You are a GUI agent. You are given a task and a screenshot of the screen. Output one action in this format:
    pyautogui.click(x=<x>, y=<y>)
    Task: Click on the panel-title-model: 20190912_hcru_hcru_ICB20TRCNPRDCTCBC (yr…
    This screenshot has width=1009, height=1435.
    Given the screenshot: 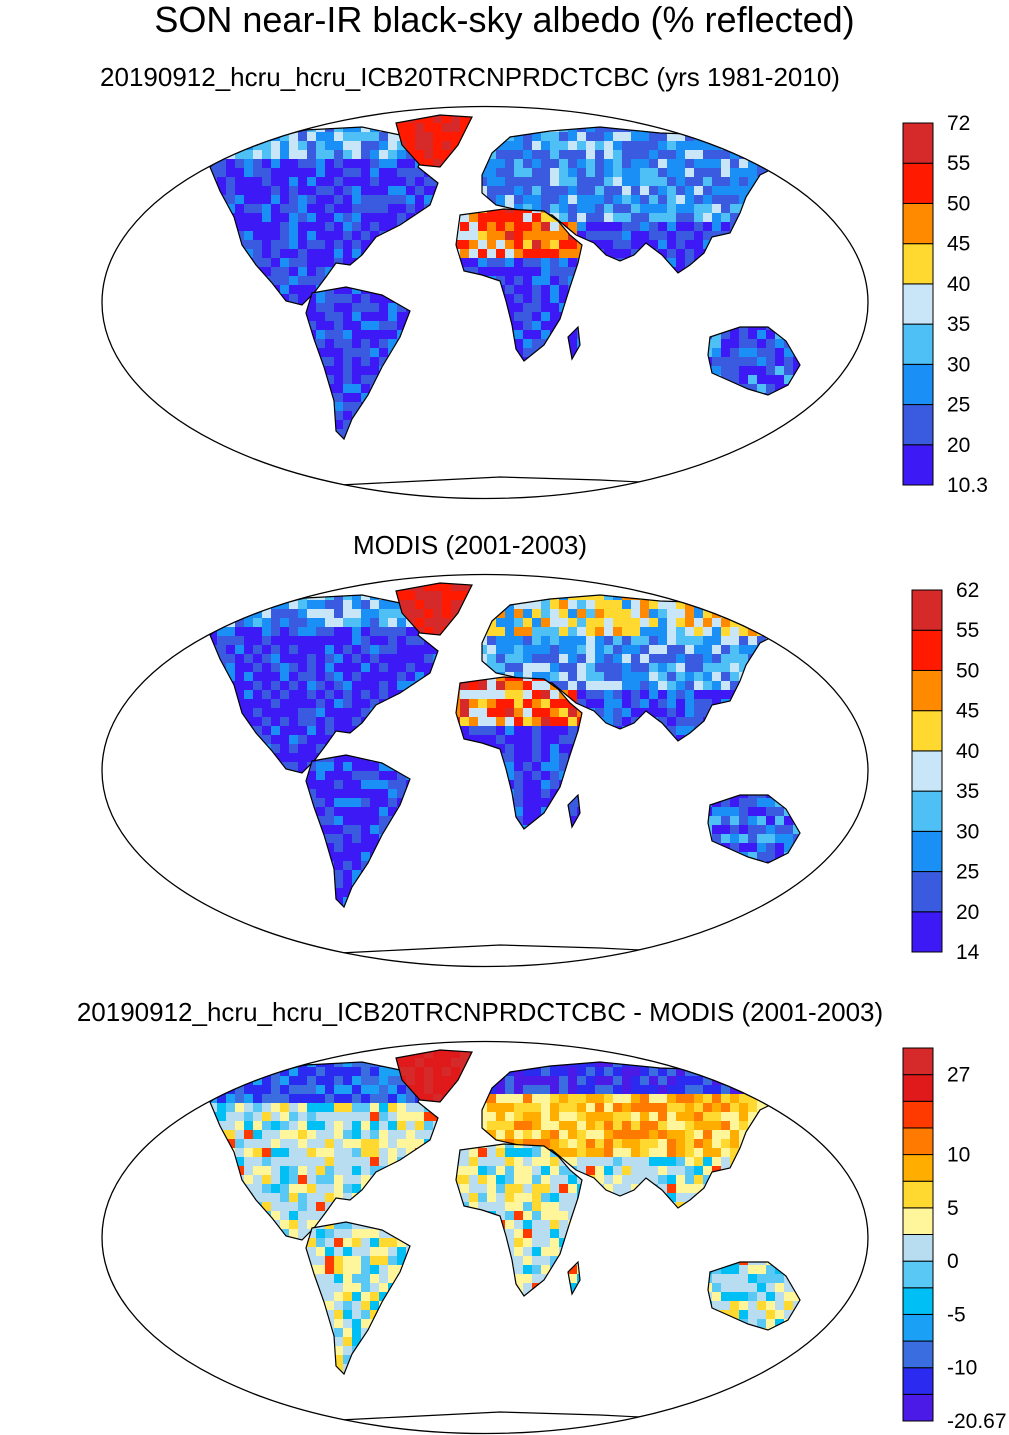 What is the action you would take?
    pyautogui.click(x=470, y=77)
    